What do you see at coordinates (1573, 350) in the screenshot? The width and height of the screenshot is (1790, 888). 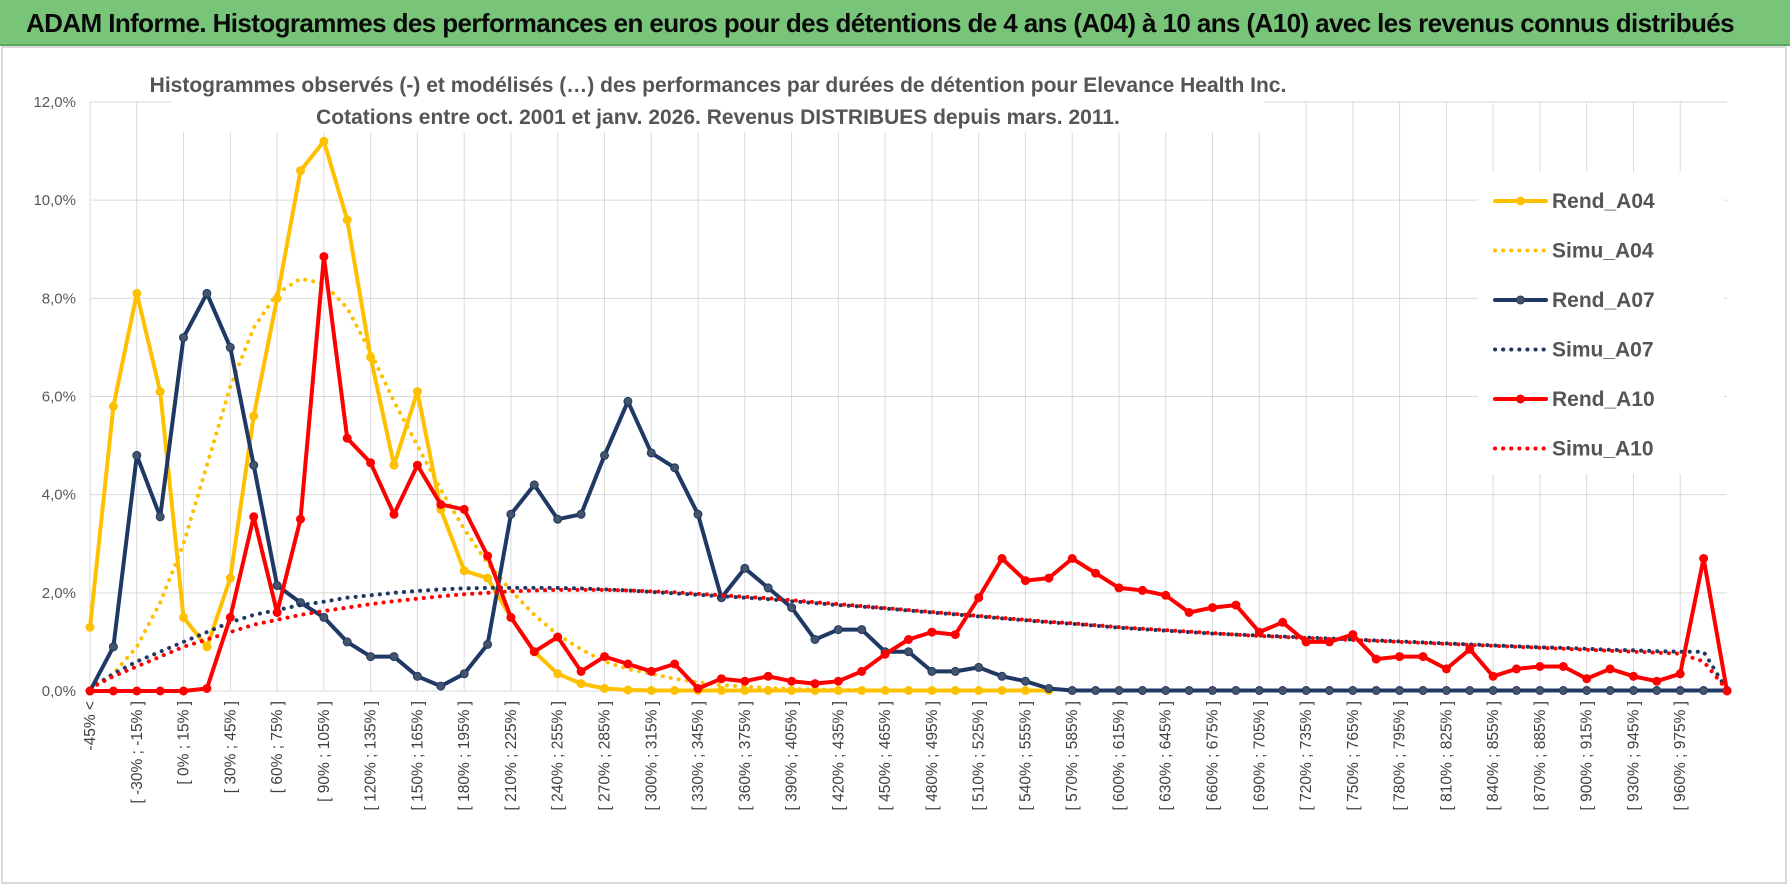 I see `legend-item-simu_a07: Simu_A07` at bounding box center [1573, 350].